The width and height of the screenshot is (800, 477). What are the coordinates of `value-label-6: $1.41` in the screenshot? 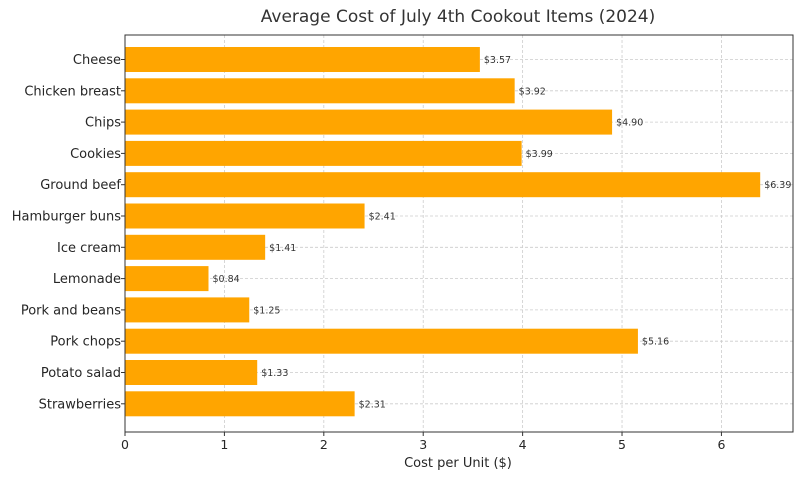 It's located at (282, 248).